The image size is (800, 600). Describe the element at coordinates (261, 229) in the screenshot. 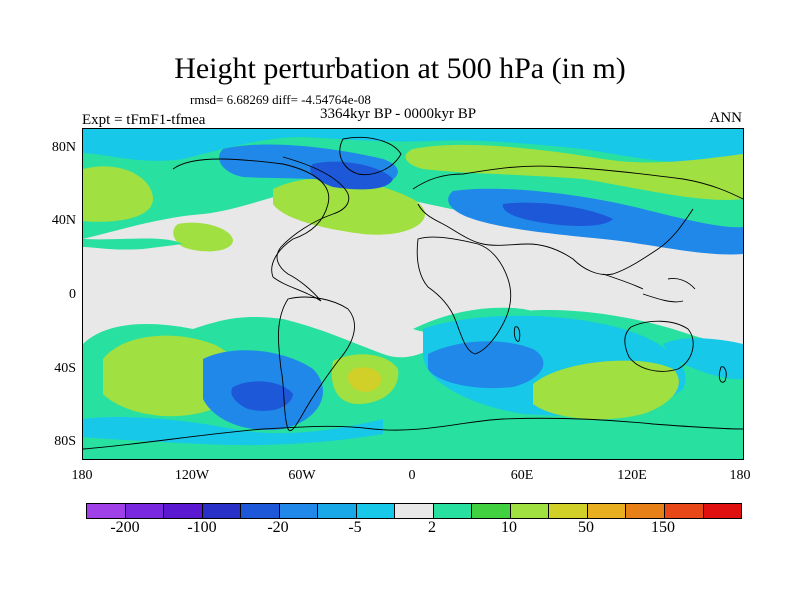

I see `coast-north-america` at that location.